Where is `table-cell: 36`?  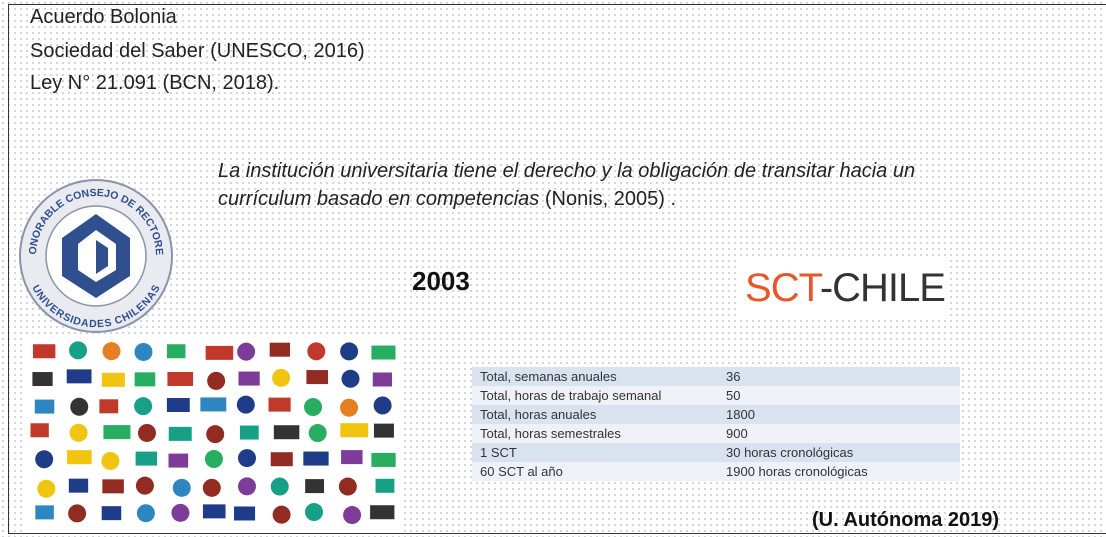 table-cell: 36 is located at coordinates (733, 376).